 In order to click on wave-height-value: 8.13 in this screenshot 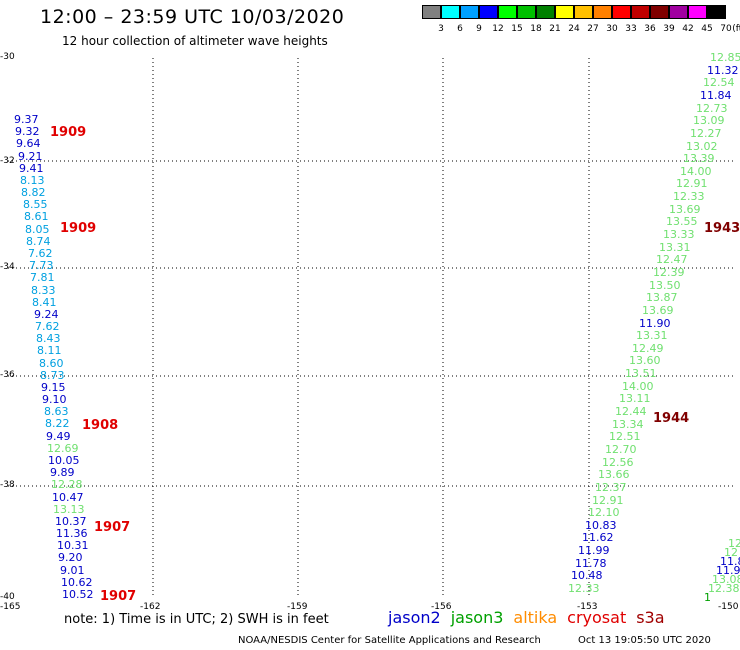, I will do `click(32, 180)`.